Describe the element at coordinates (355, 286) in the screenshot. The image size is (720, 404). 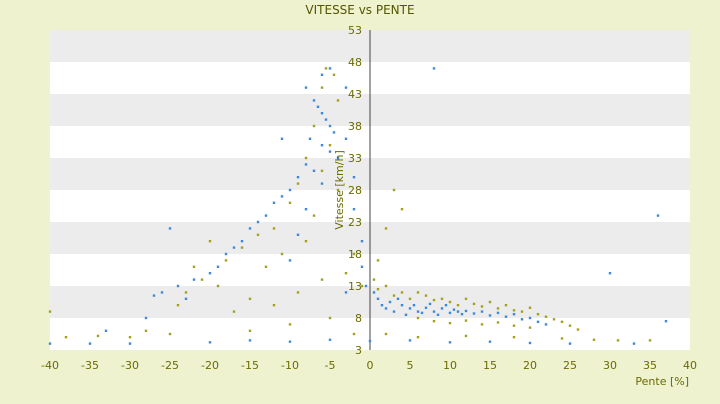
I see `y-tick-label: 13` at that location.